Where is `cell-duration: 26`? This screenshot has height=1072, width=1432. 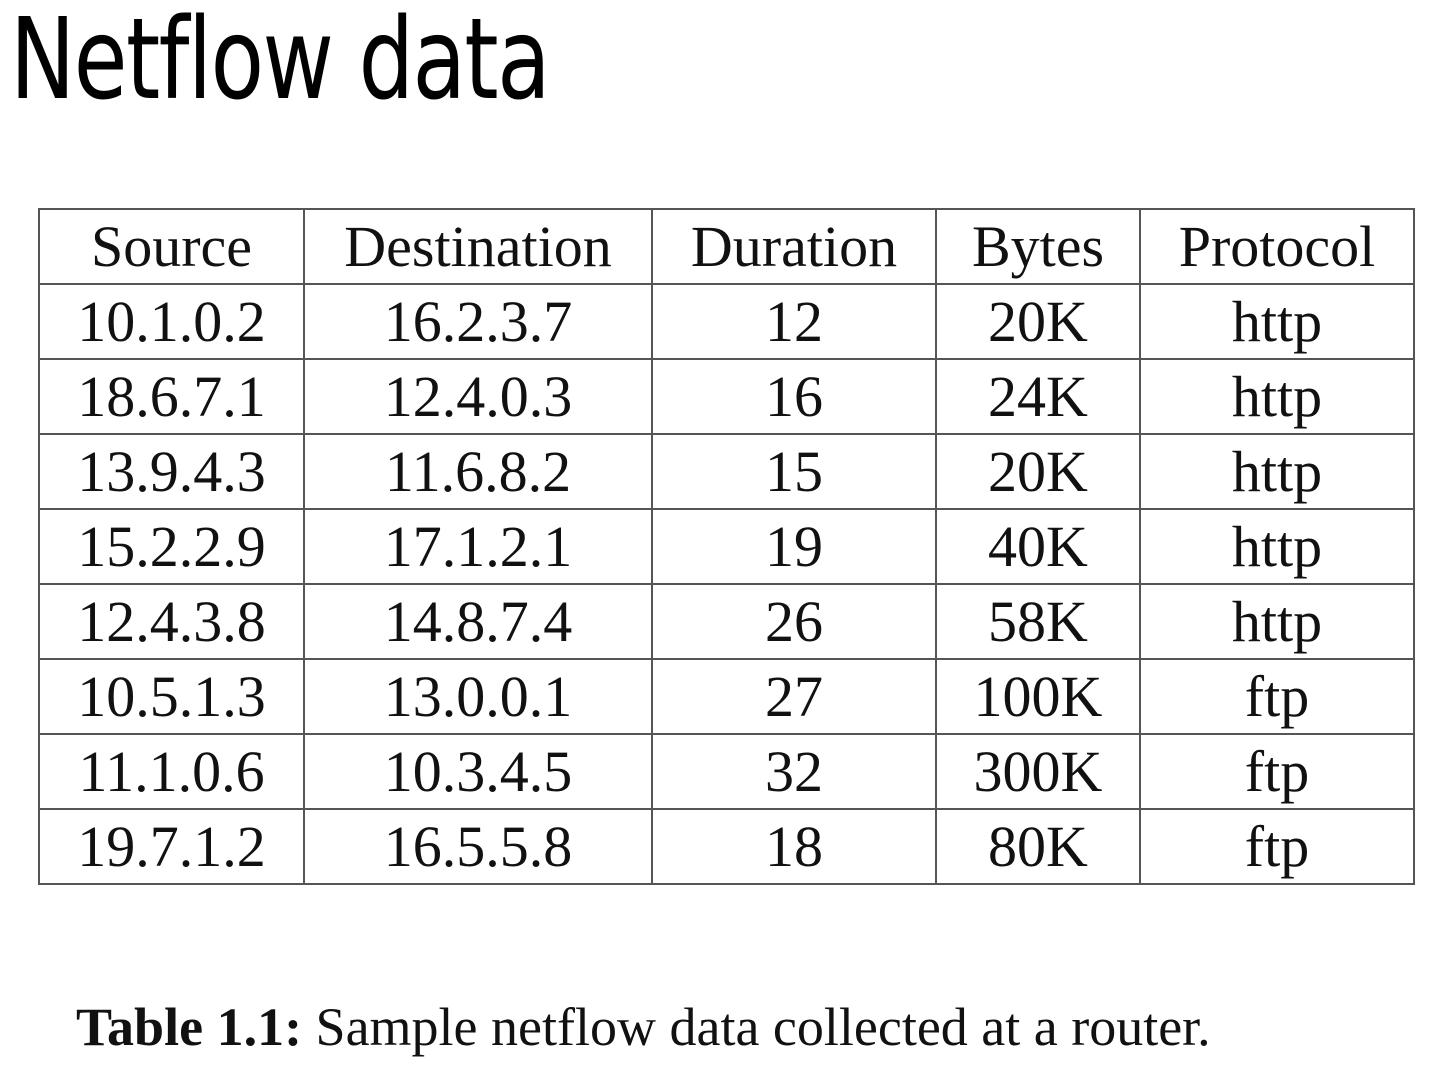 cell-duration: 26 is located at coordinates (794, 621).